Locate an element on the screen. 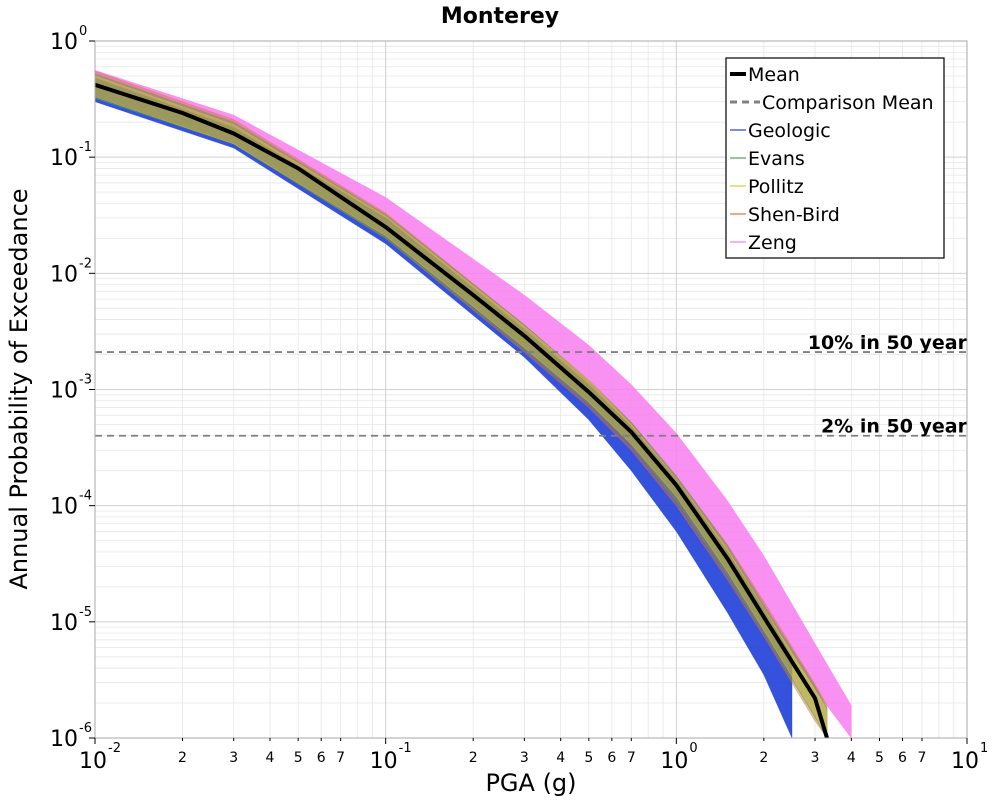  y-tick-exponent: -1 is located at coordinates (85, 147).